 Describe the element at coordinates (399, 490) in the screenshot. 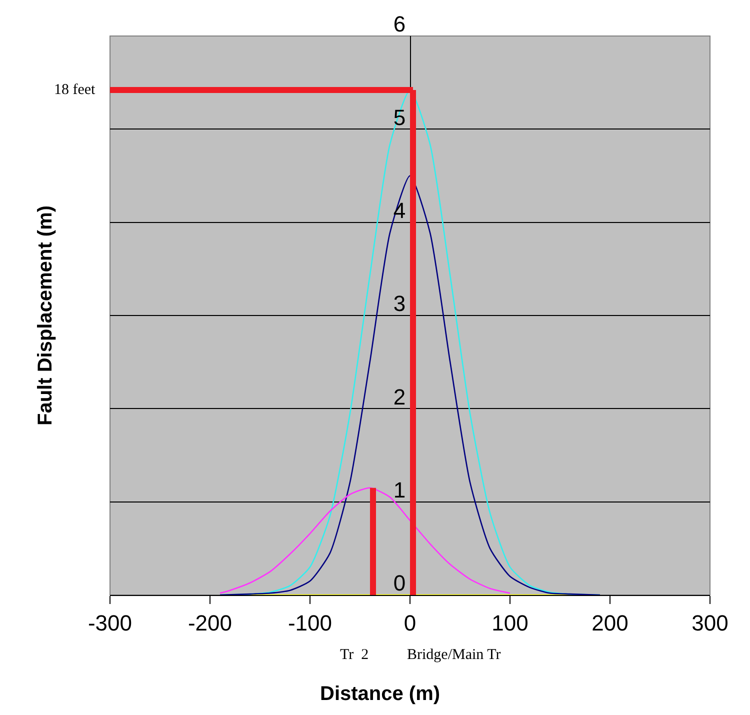

I see `y-tick-label: 1` at that location.